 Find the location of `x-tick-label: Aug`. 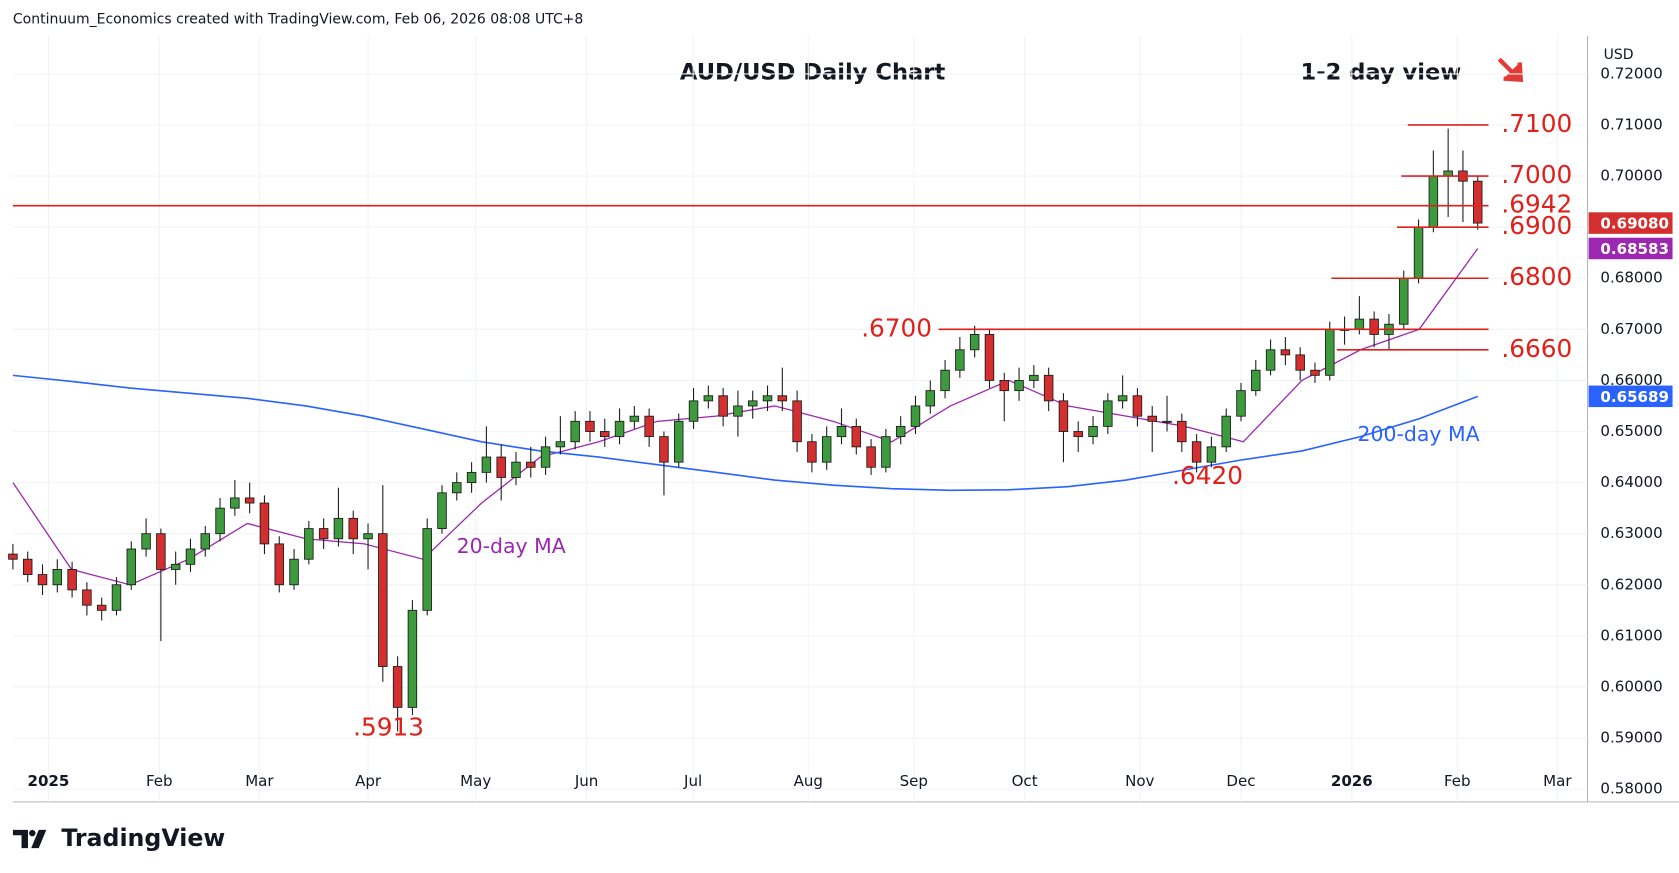

x-tick-label: Aug is located at coordinates (808, 781).